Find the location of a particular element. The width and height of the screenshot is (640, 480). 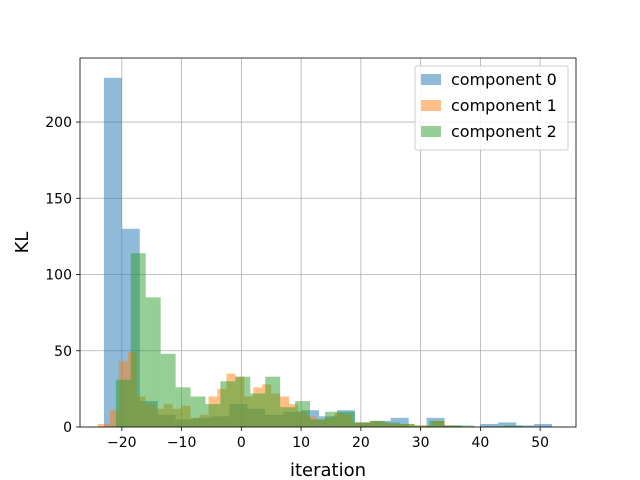

y-tick-label: 50 is located at coordinates (63, 352).